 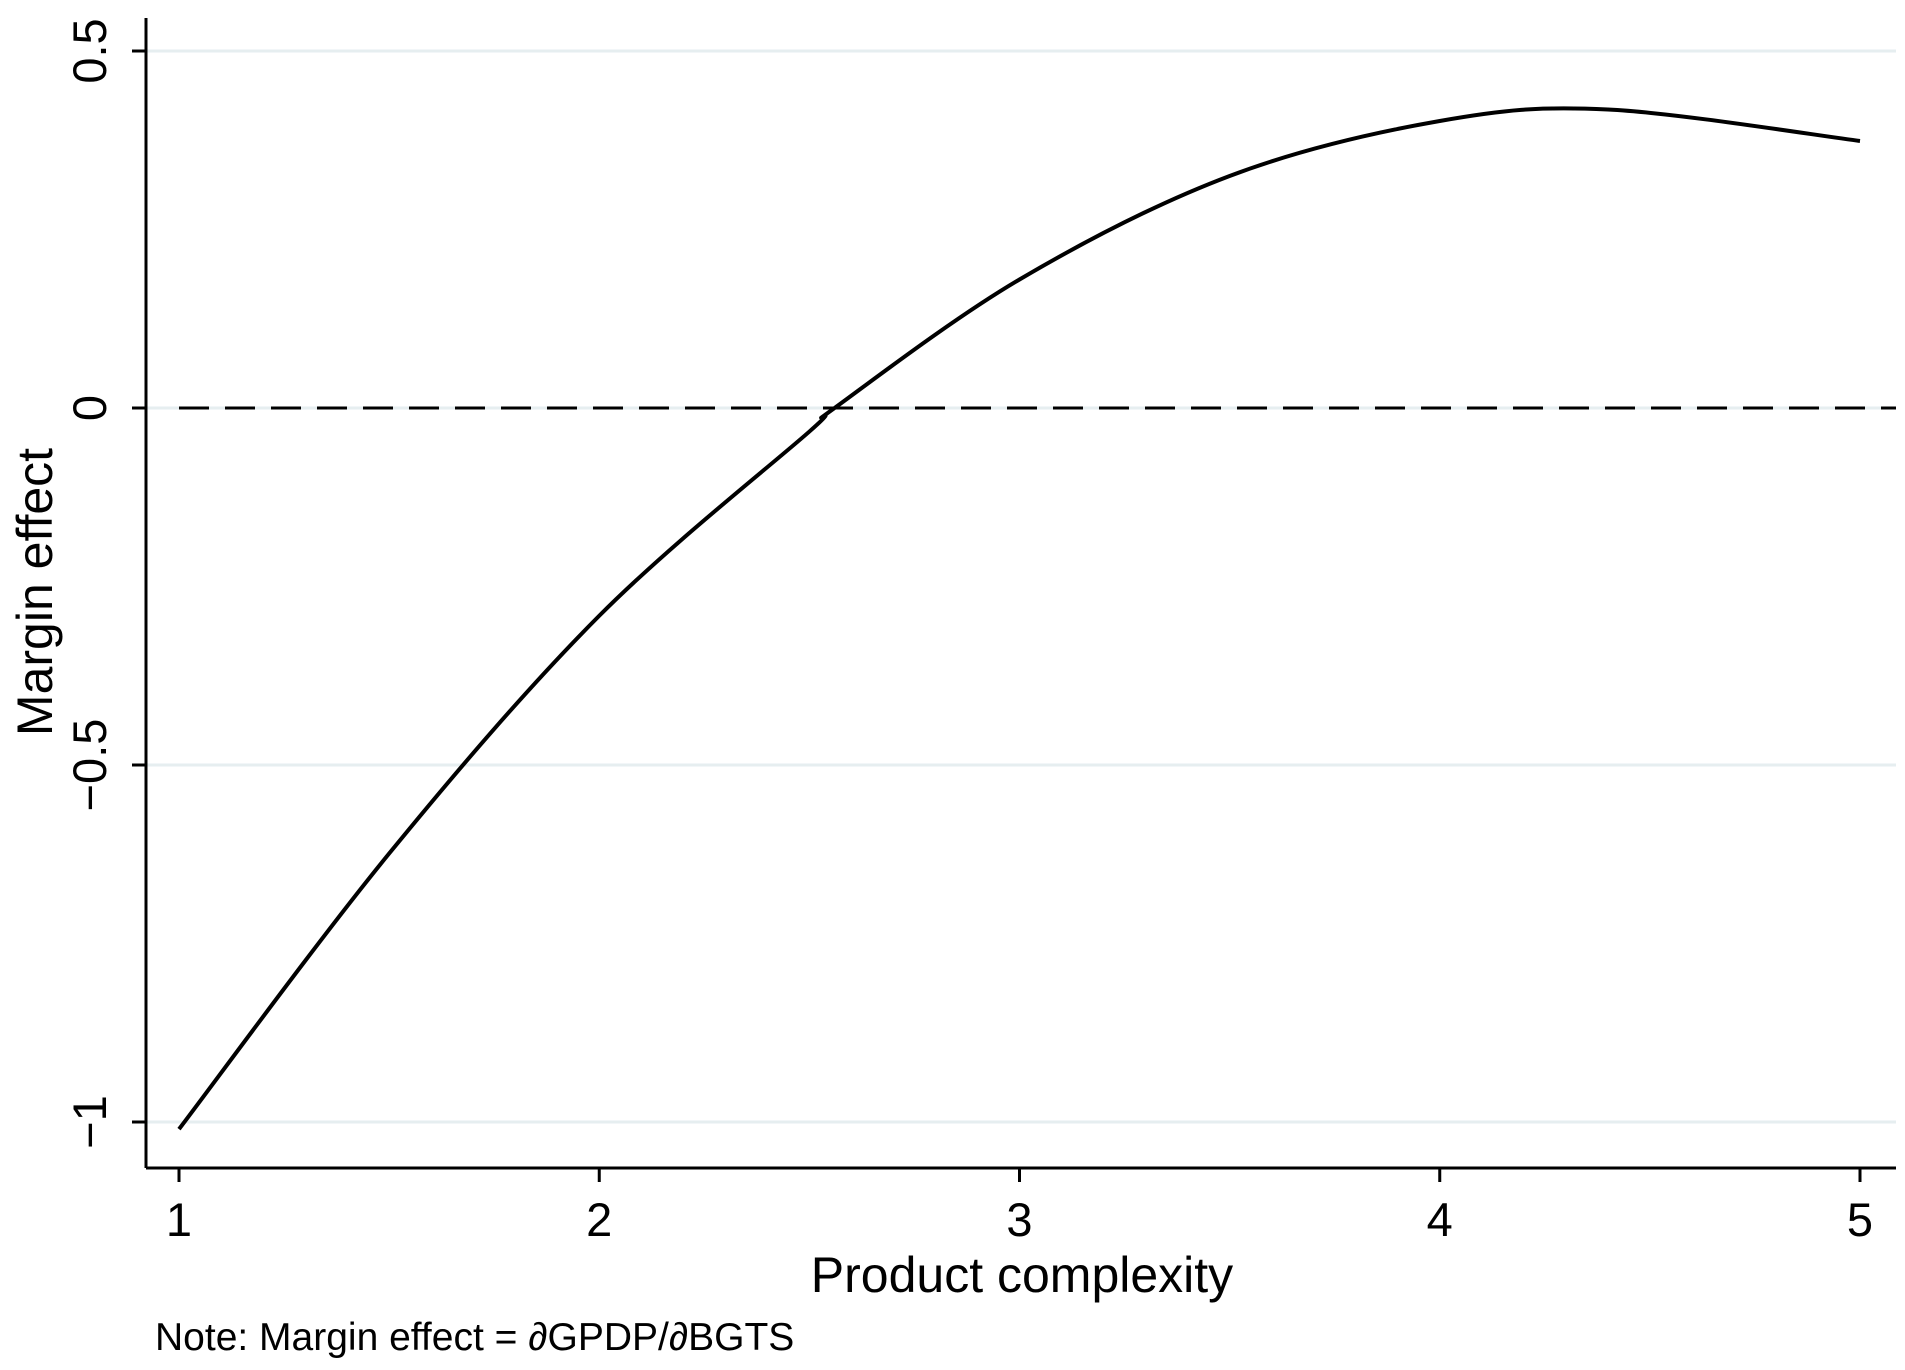 I want to click on y-tick-label: −0.5, so click(x=89, y=765).